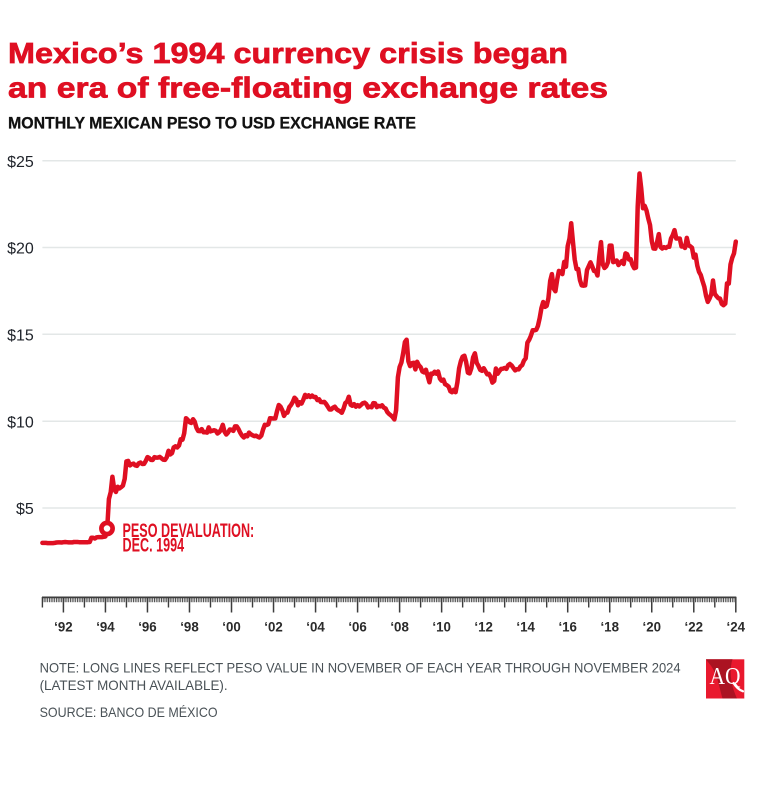  I want to click on svg-text: ‘02, so click(273, 626).